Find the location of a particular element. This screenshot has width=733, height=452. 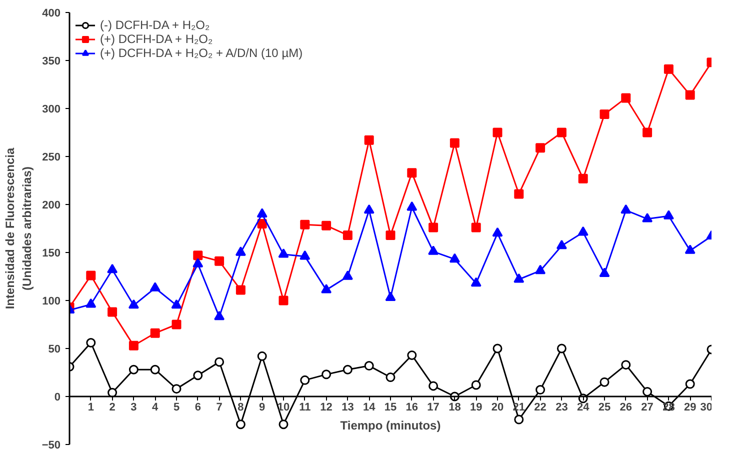

x-tick-label: 12 is located at coordinates (326, 408).